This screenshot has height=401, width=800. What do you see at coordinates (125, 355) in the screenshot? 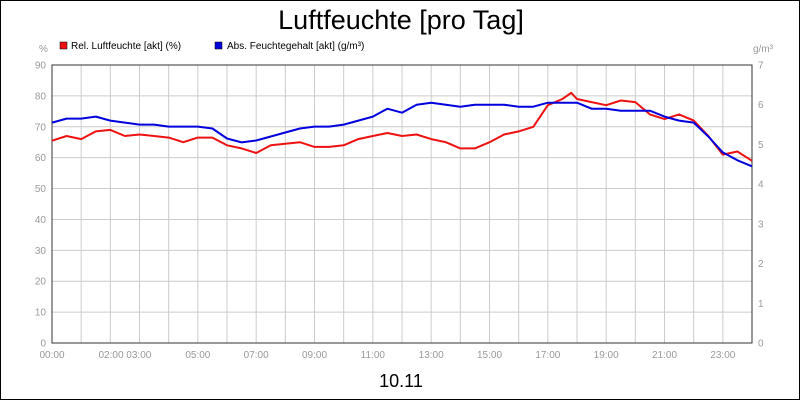
I see `x-tick-label: 02:00 03:00` at bounding box center [125, 355].